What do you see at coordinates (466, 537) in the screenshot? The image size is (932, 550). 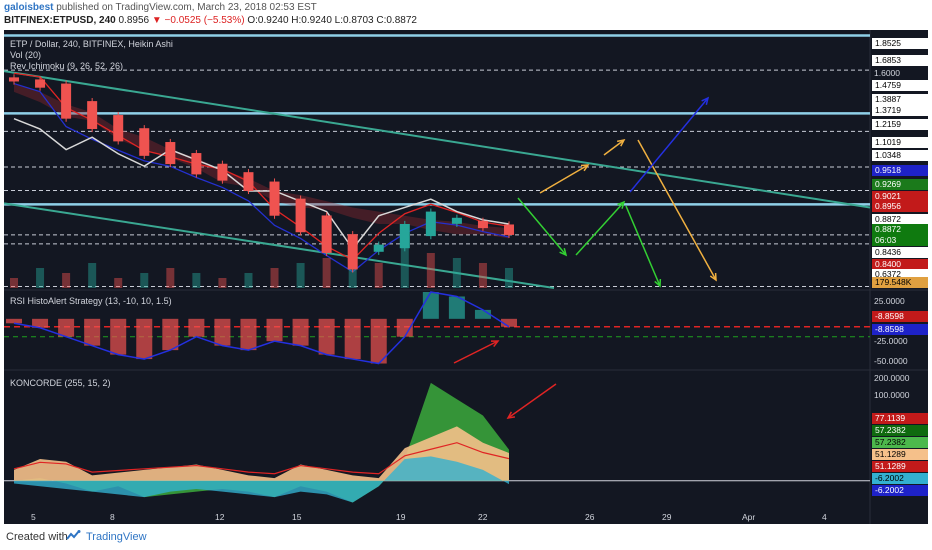 I see `footer: Created with TradingView` at bounding box center [466, 537].